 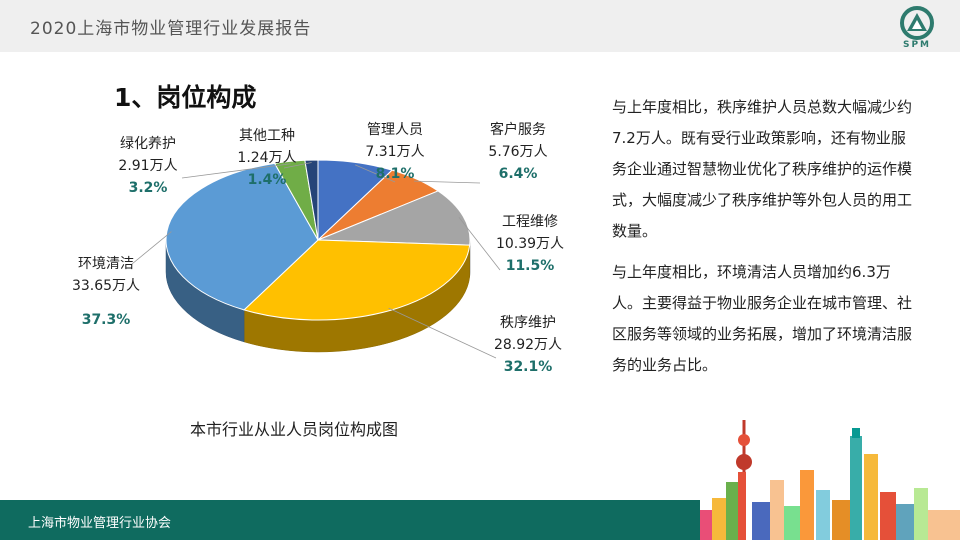 I want to click on slice-name-label: 绿化养护, so click(x=148, y=144).